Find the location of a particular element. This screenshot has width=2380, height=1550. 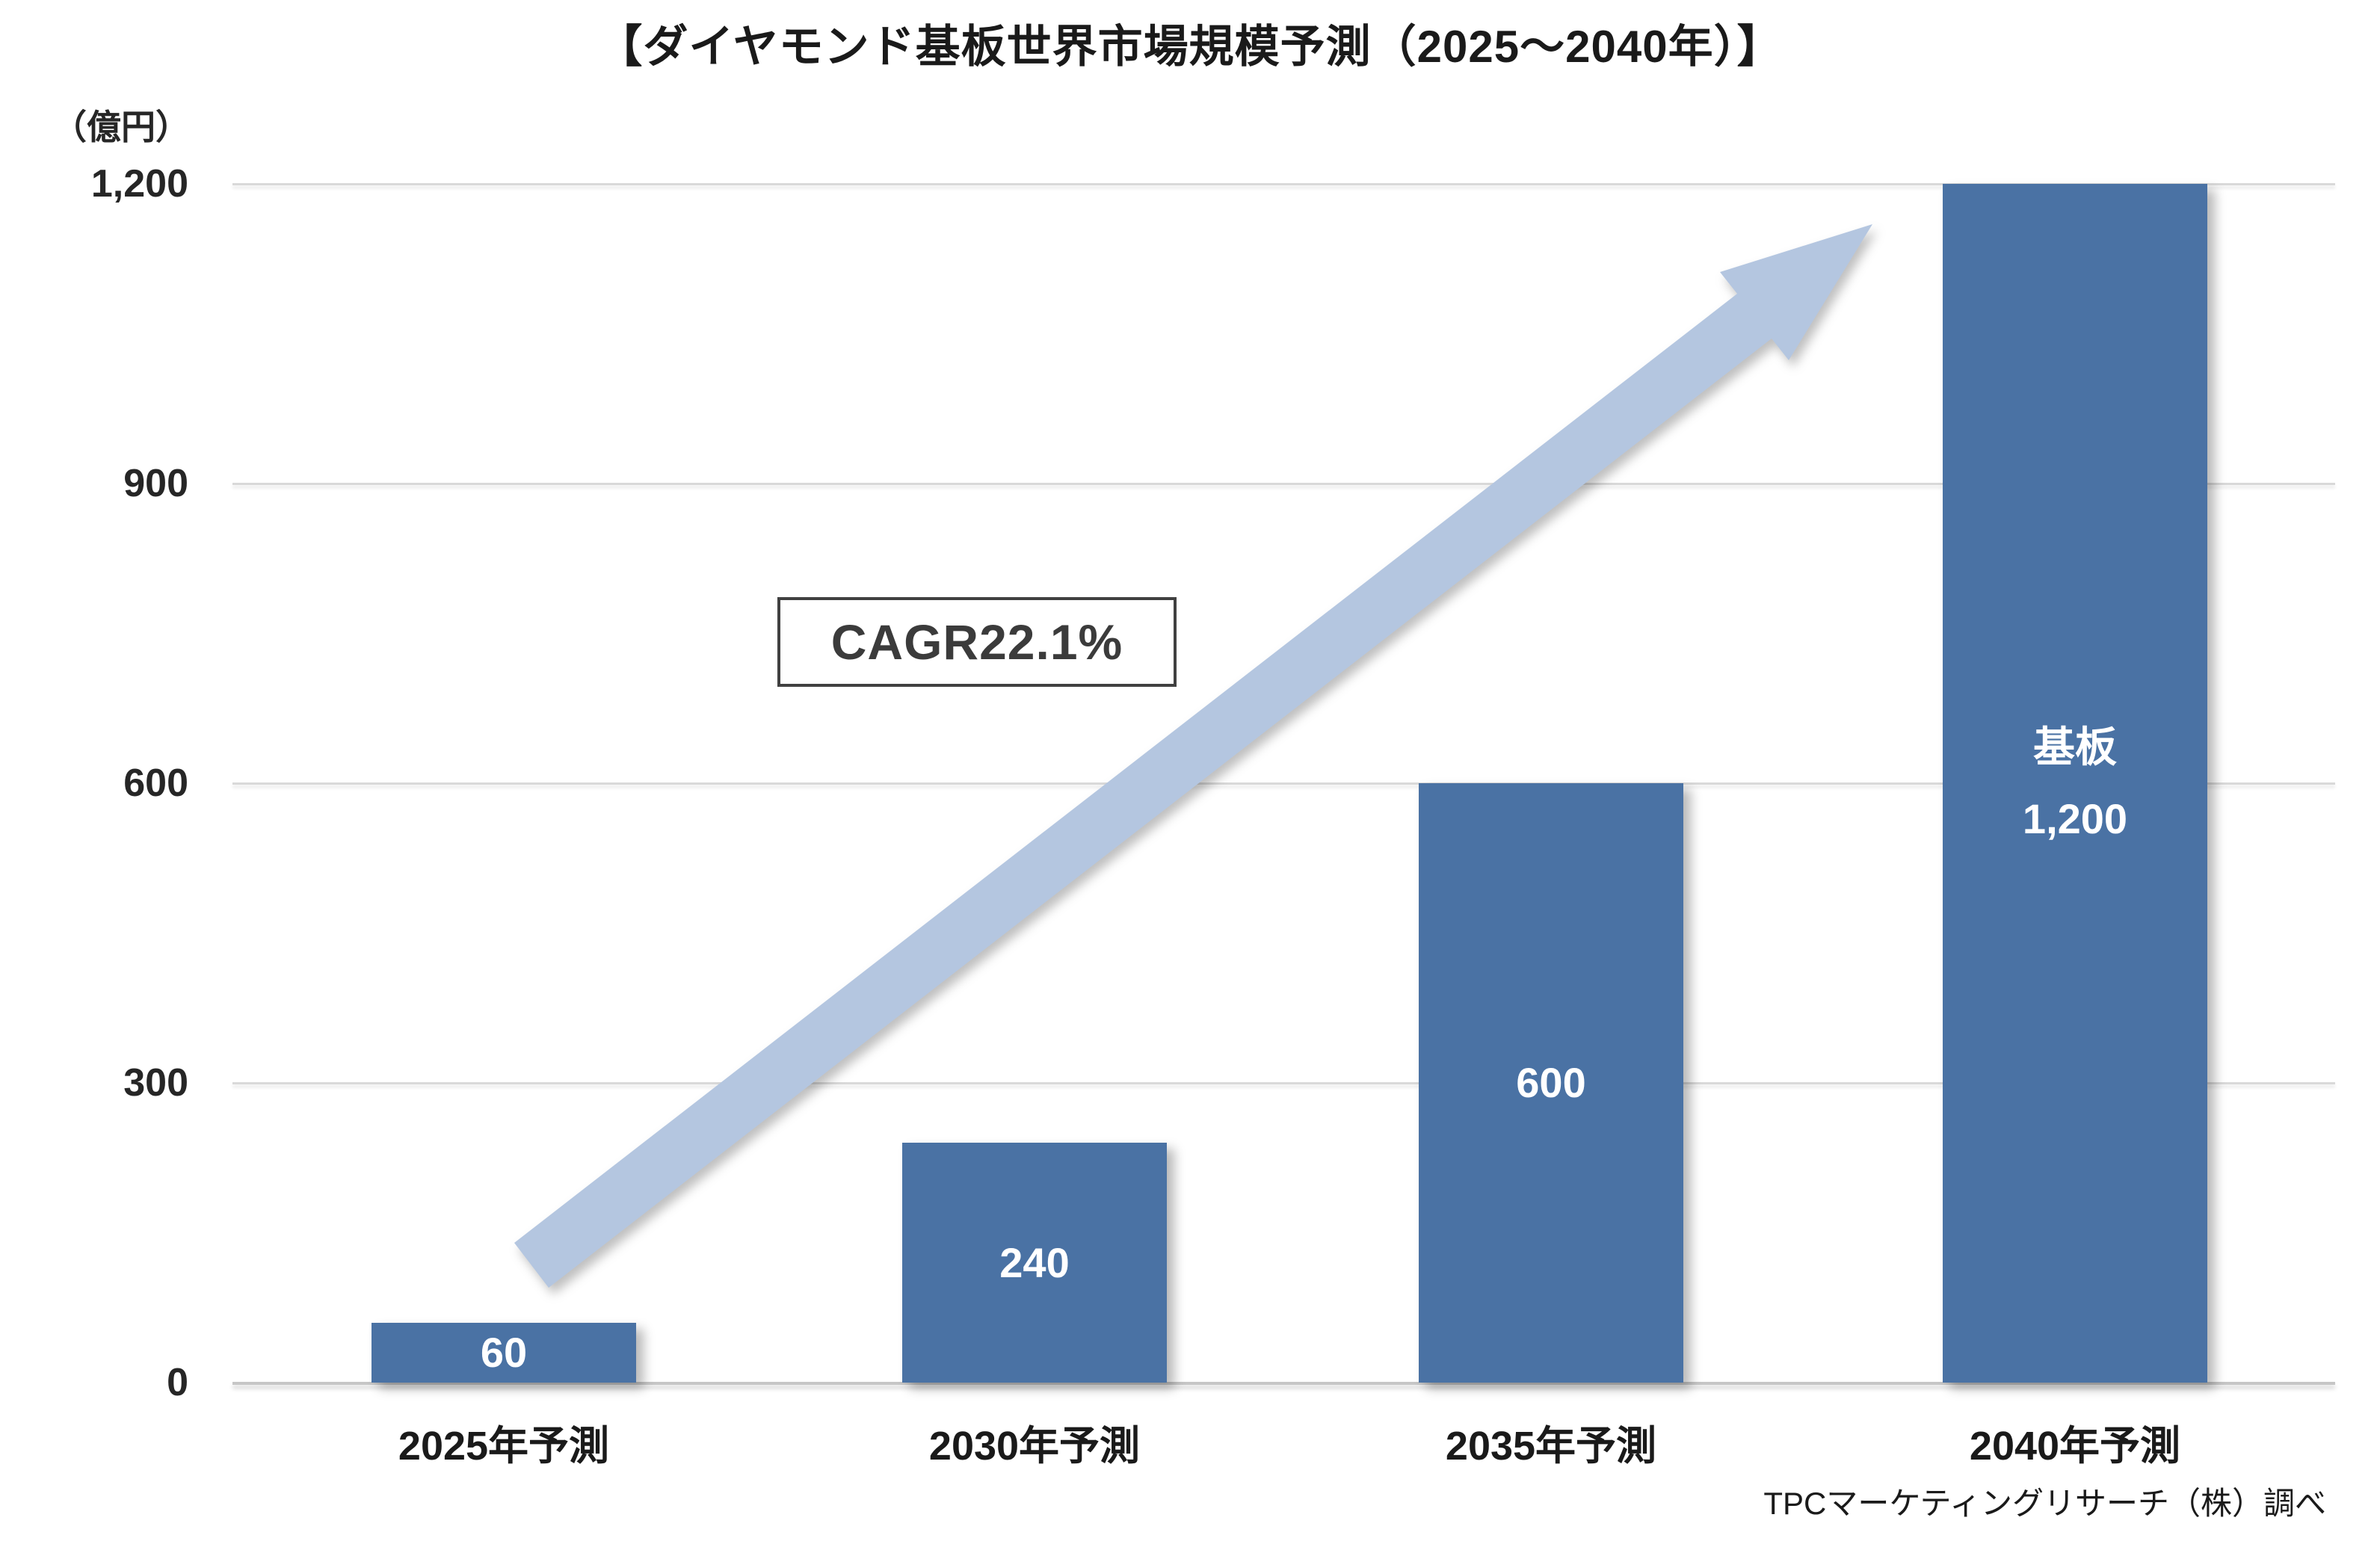

x-axis-category-label: 2035年予測 is located at coordinates (1551, 1446).